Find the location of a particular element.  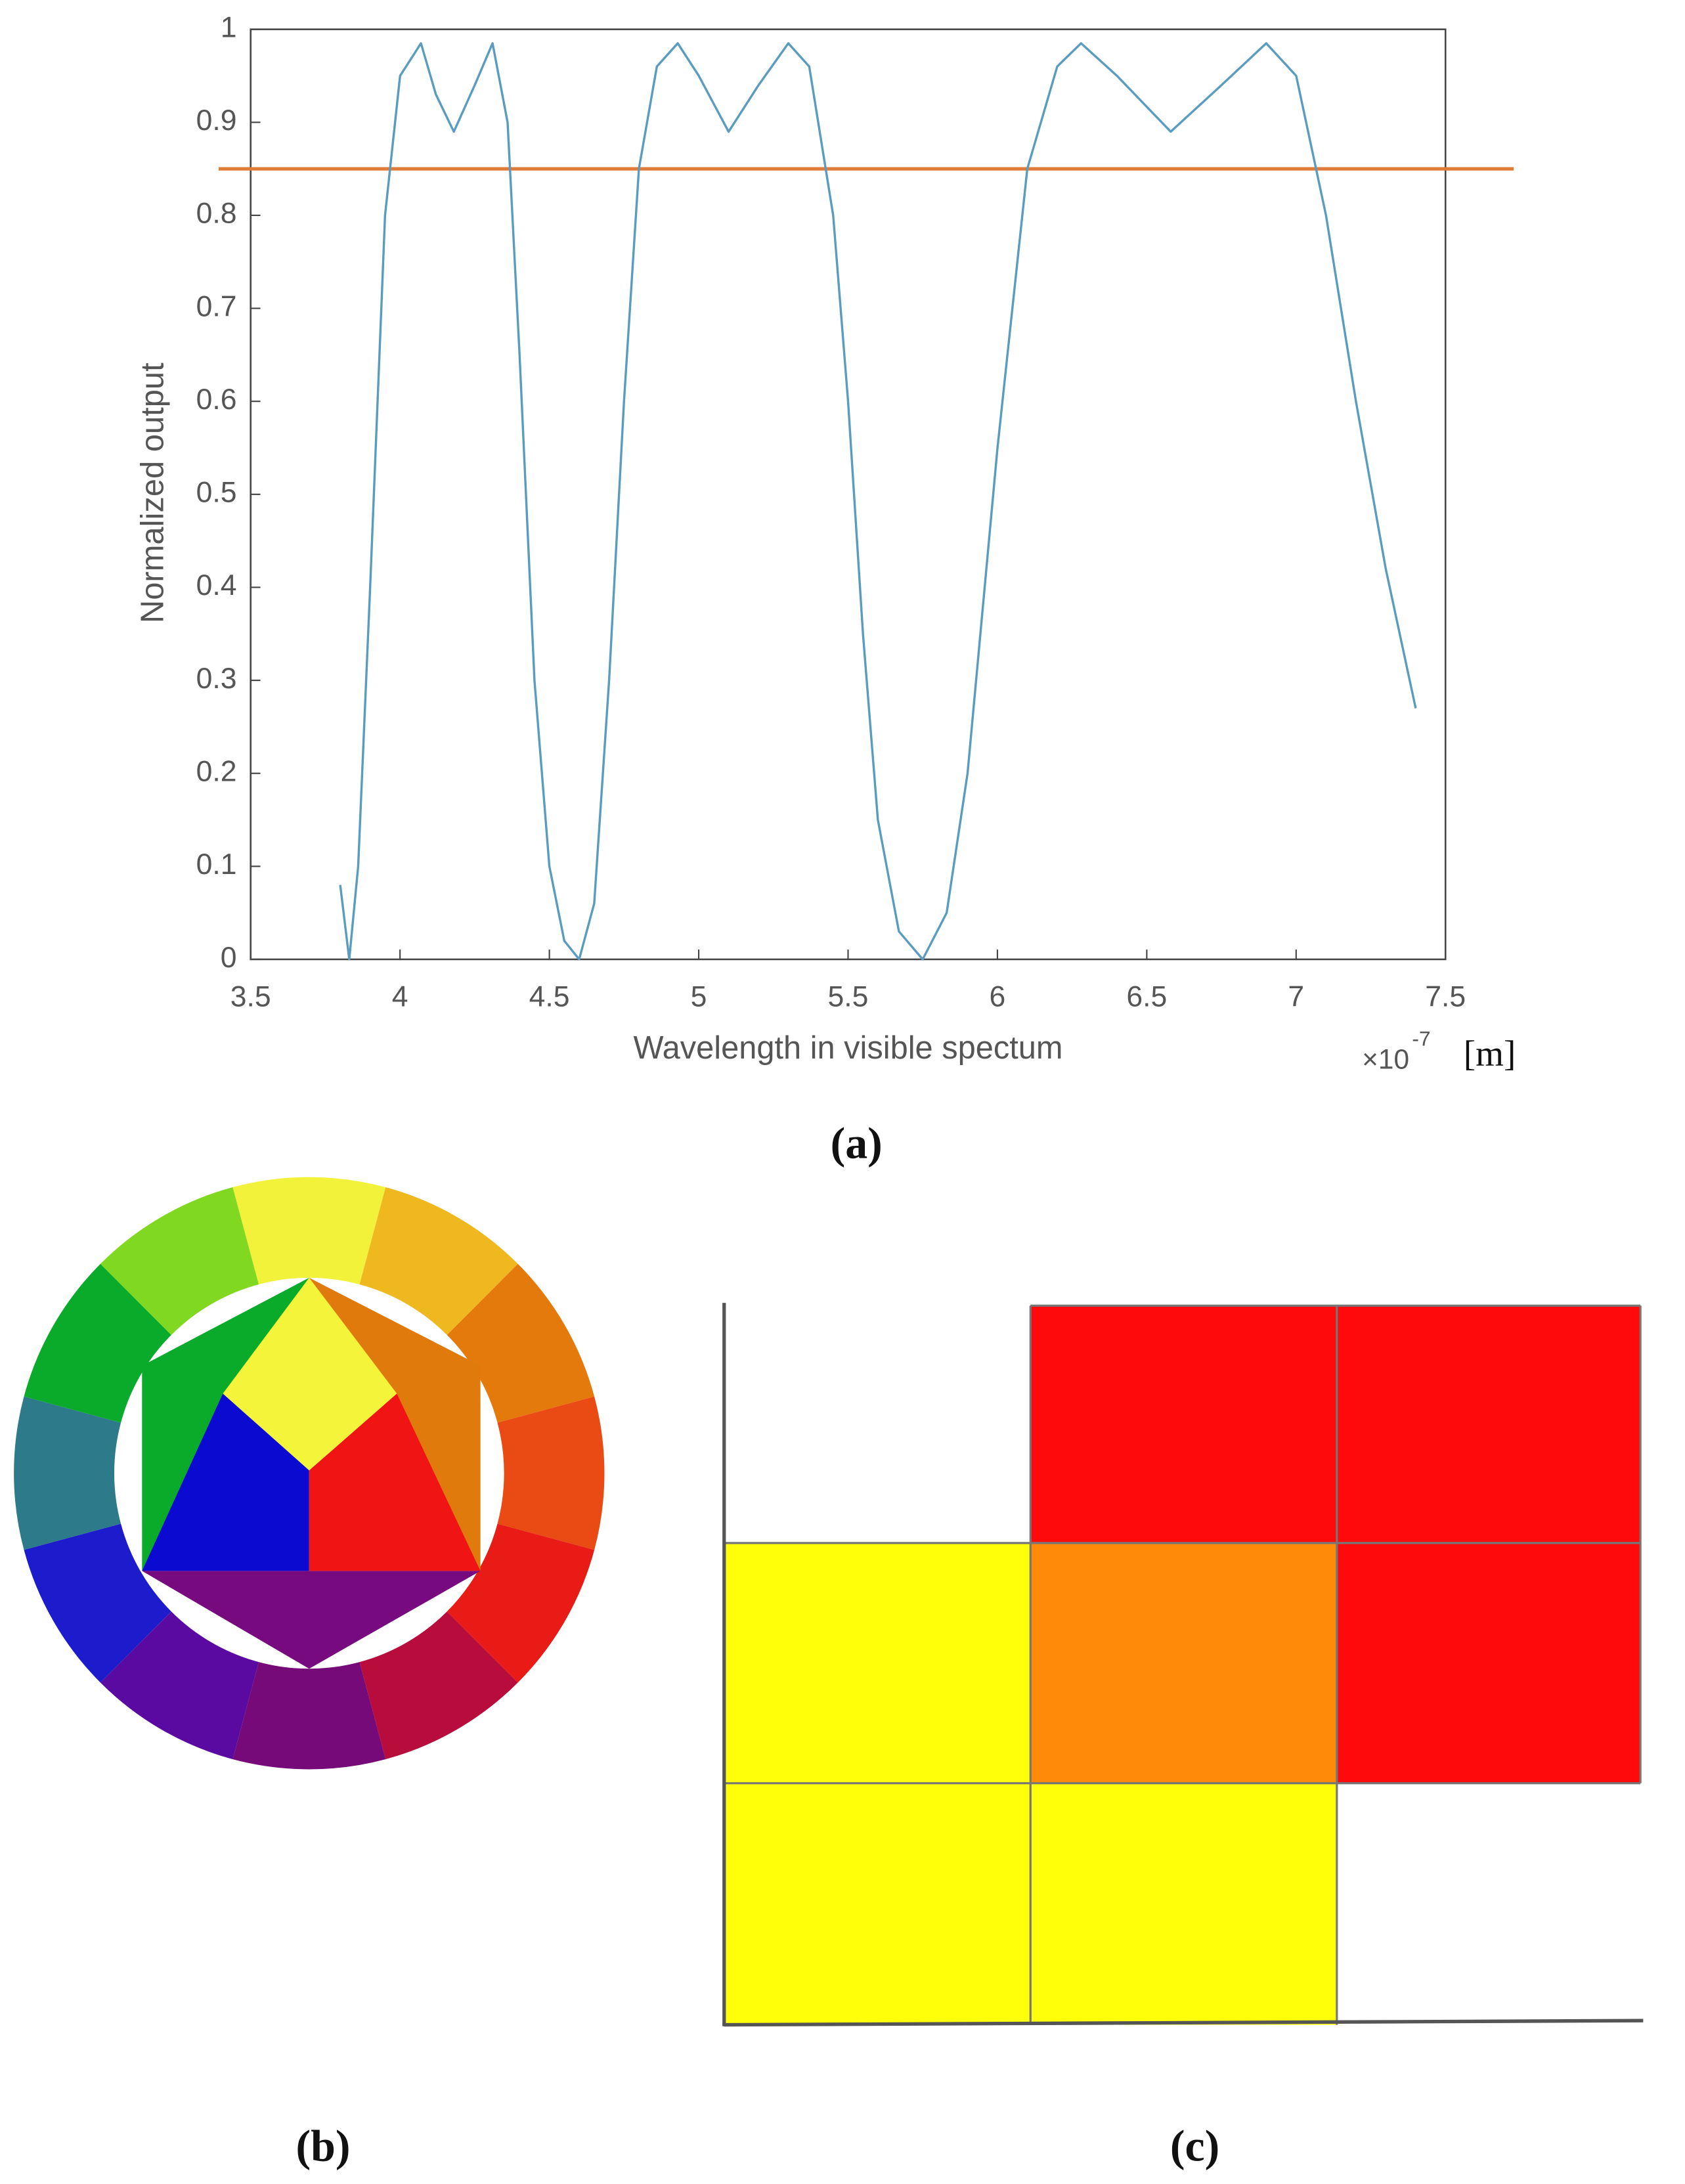

panel-label: (b) is located at coordinates (323, 2145).